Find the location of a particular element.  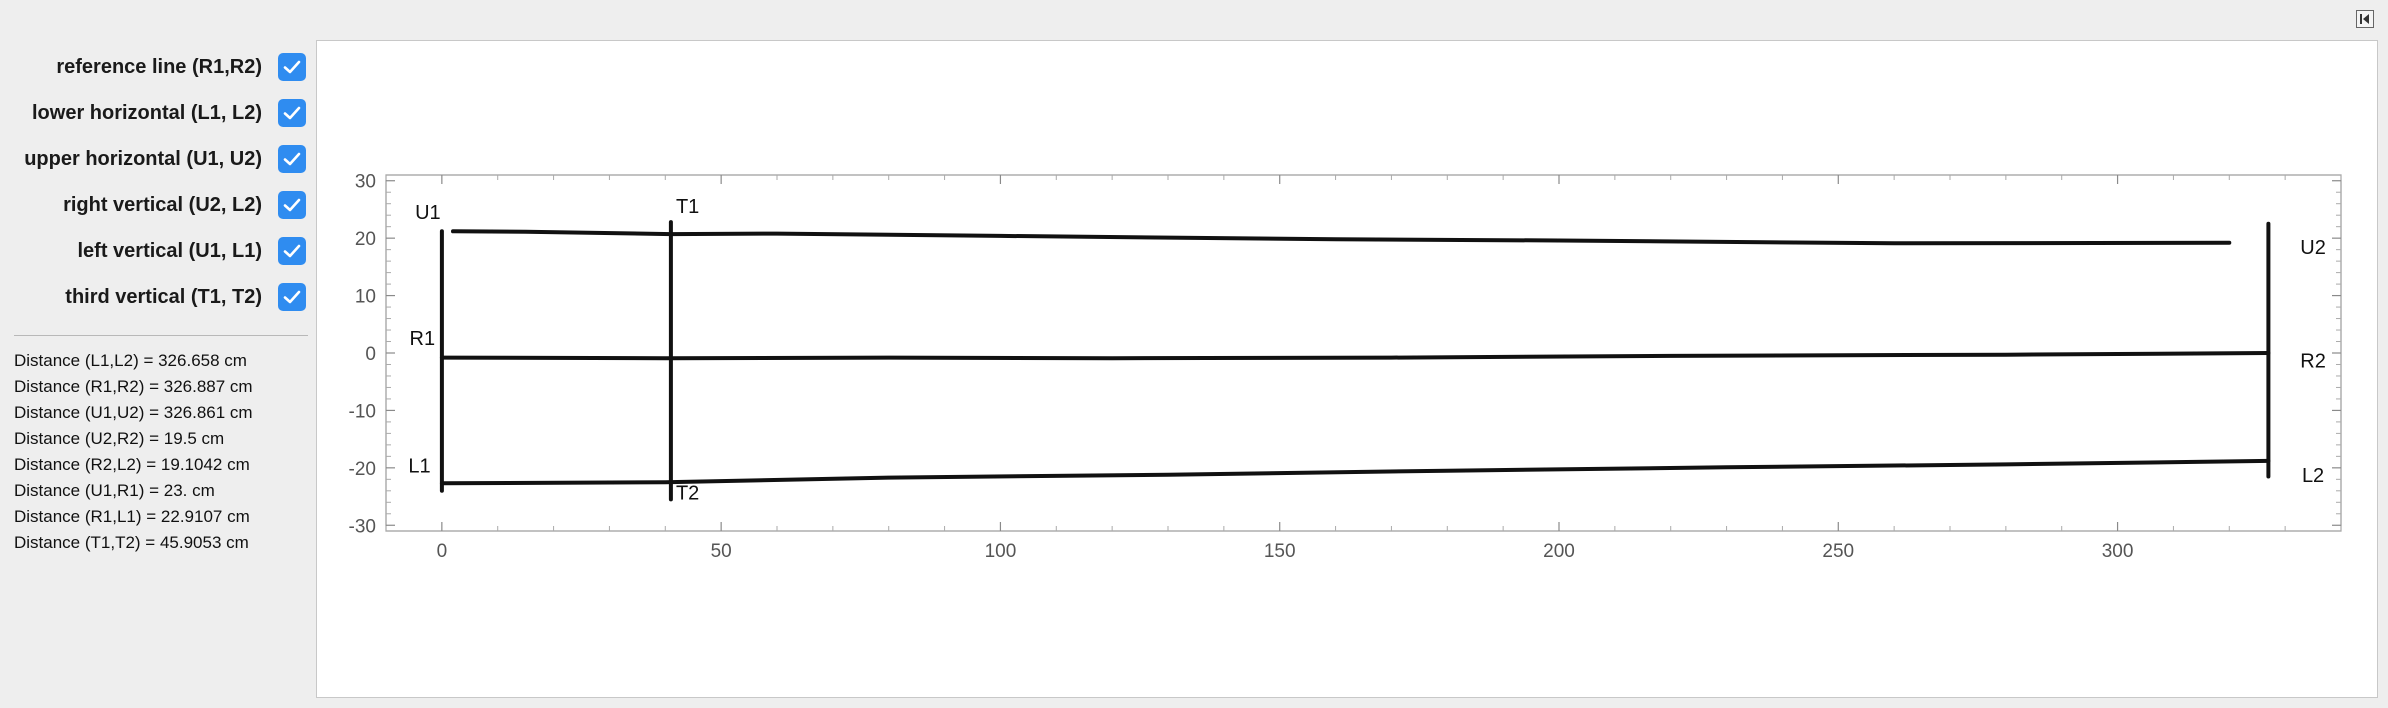

x-tick-label: 150 is located at coordinates (1280, 551).